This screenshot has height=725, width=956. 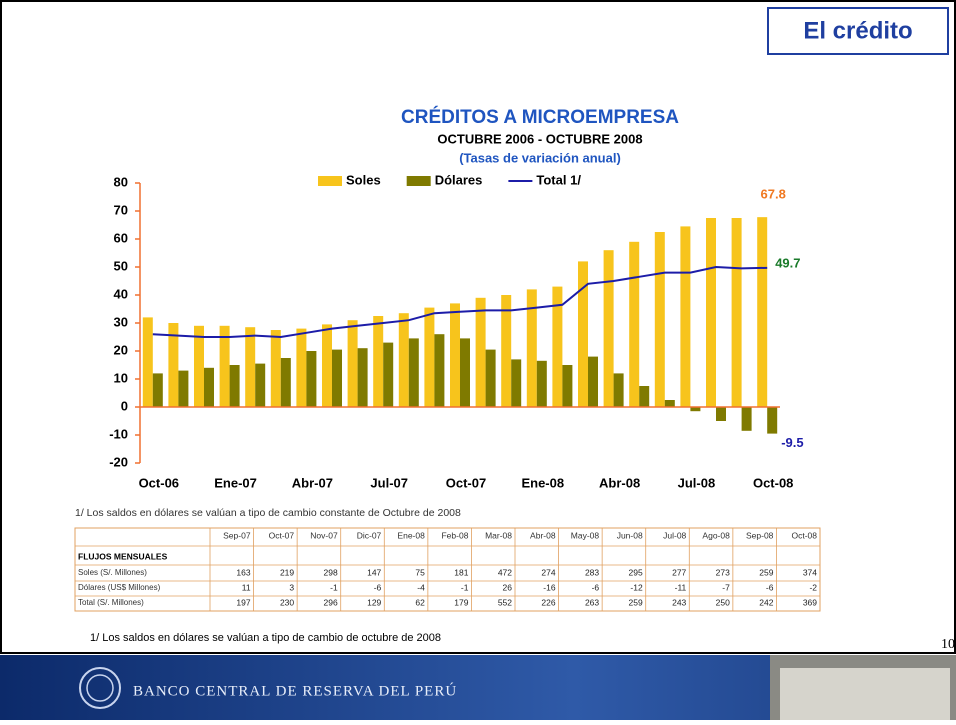 What do you see at coordinates (411, 535) in the screenshot?
I see `column-header: Ene-08` at bounding box center [411, 535].